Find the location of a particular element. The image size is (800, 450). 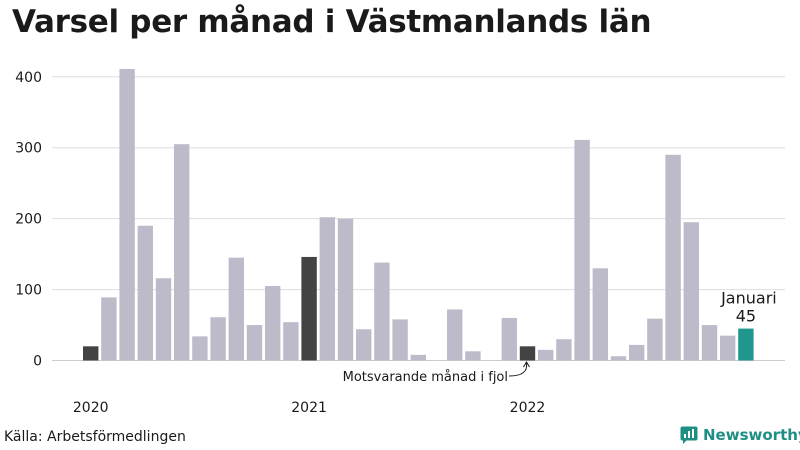

x-year-label: 2021 is located at coordinates (309, 408).